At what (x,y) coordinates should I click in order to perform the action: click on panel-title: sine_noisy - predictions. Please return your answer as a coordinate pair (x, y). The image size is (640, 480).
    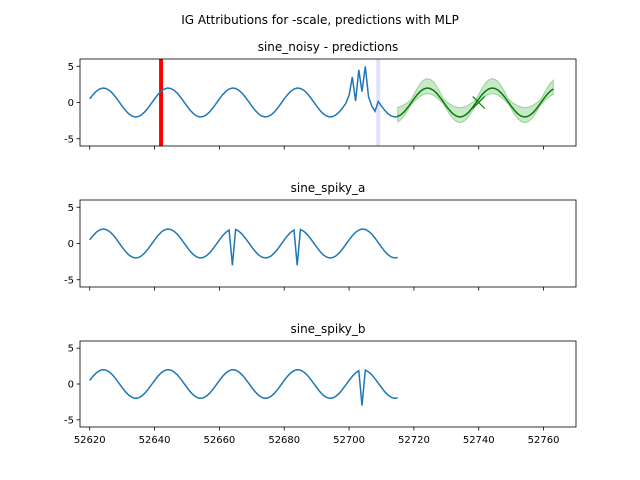
    Looking at the image, I should click on (328, 47).